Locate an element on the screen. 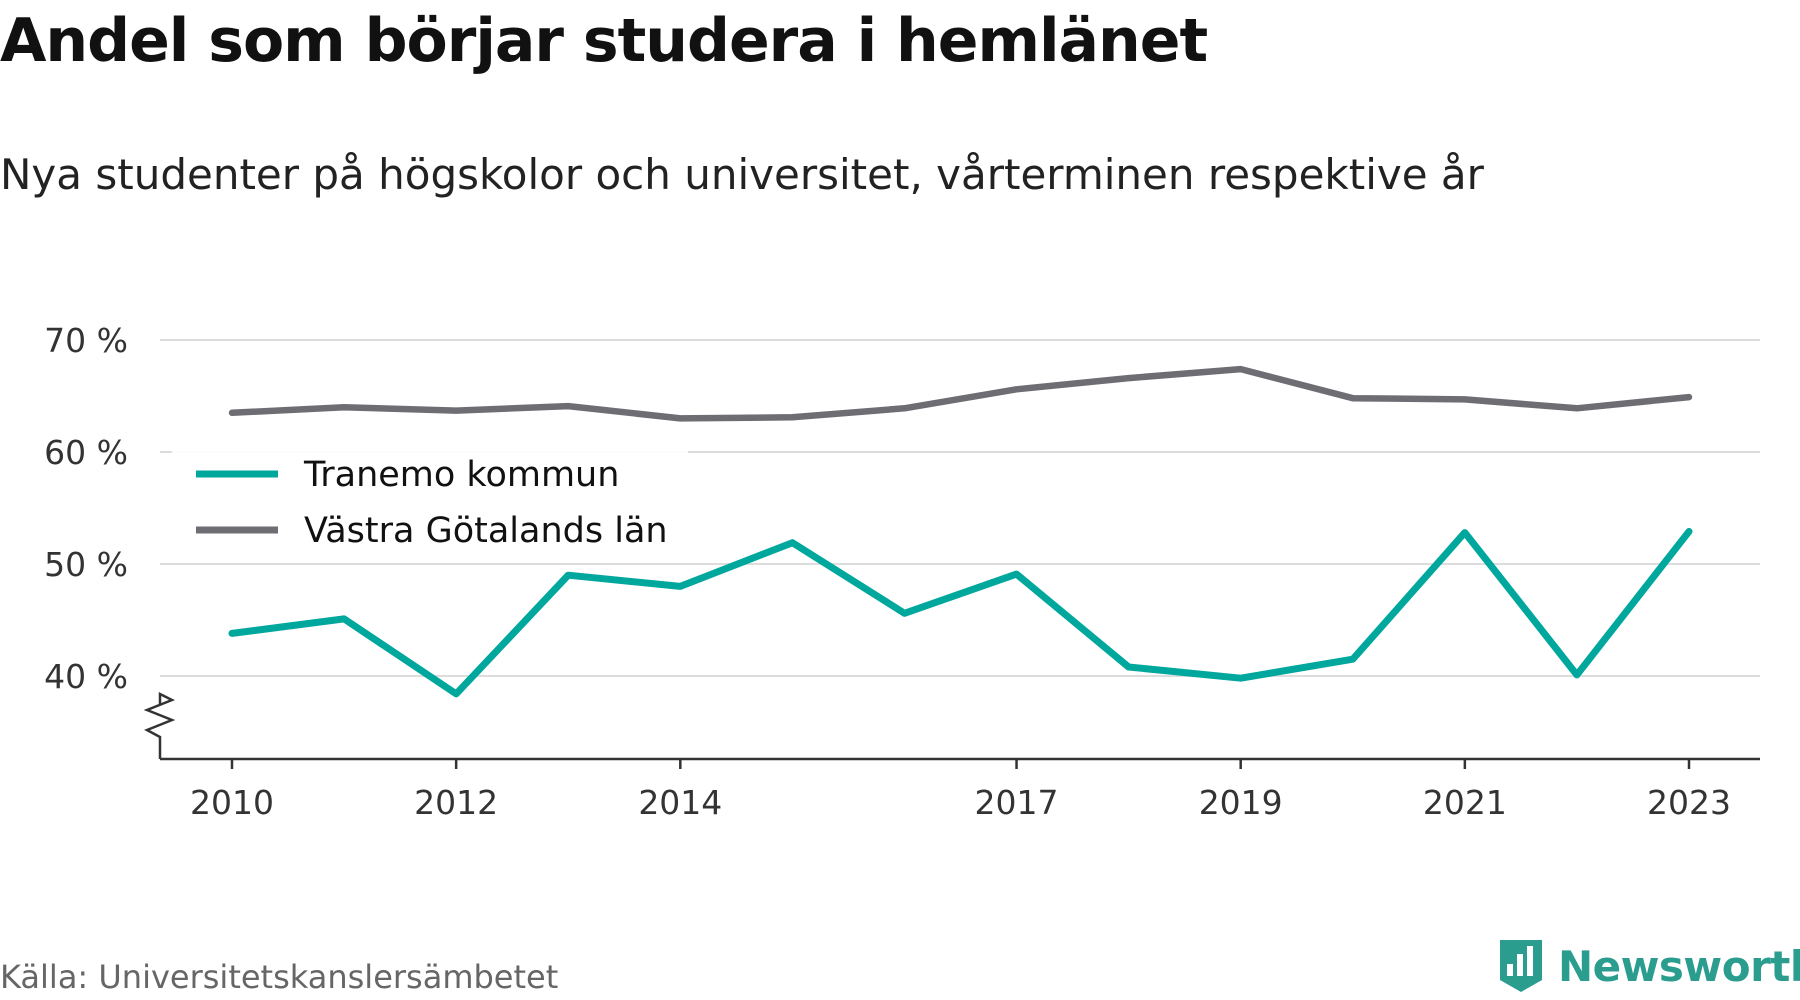  newsworthy-logo-icon is located at coordinates (1521, 966).